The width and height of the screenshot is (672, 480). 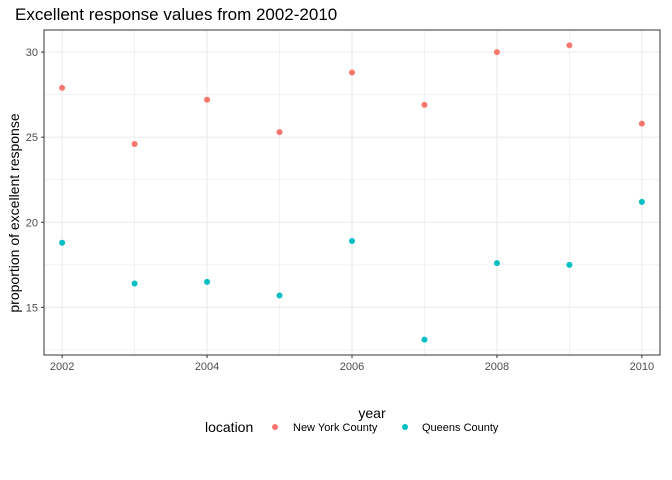 I want to click on legend-label-queens-county: Queens County, so click(x=460, y=428).